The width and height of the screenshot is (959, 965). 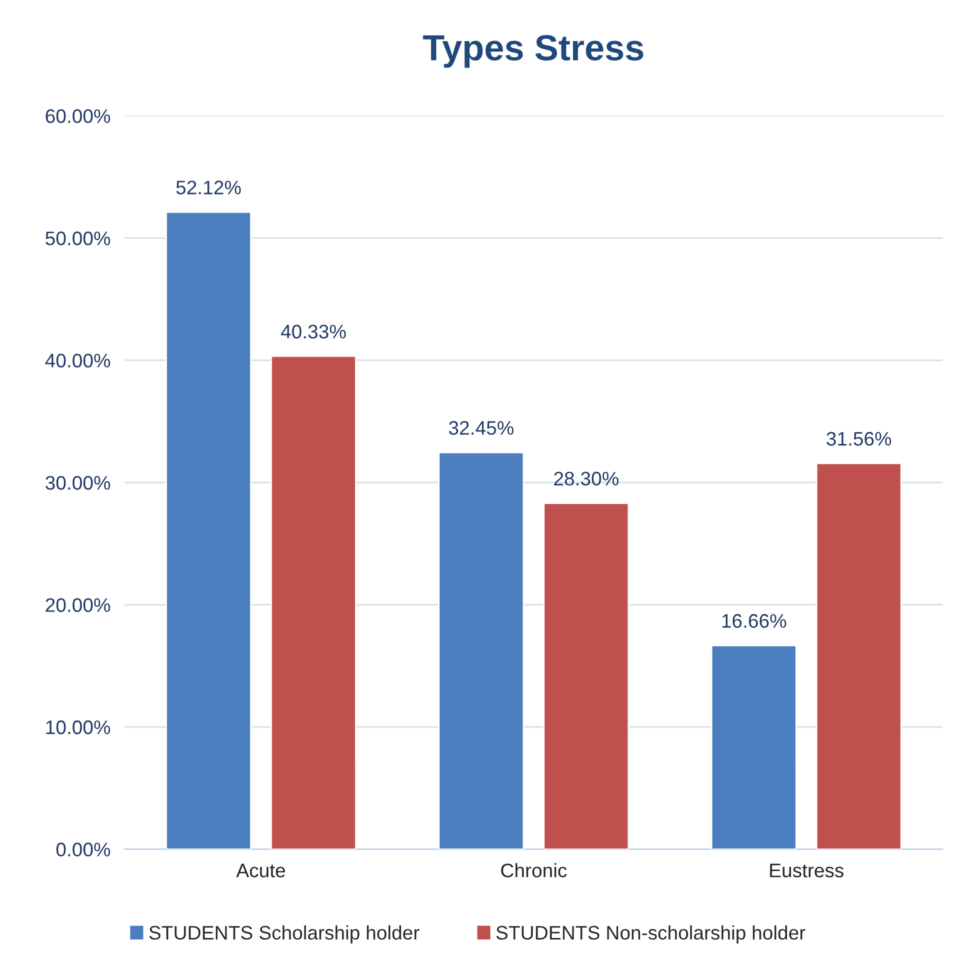 What do you see at coordinates (83, 849) in the screenshot?
I see `y-tick-label: 0.00%` at bounding box center [83, 849].